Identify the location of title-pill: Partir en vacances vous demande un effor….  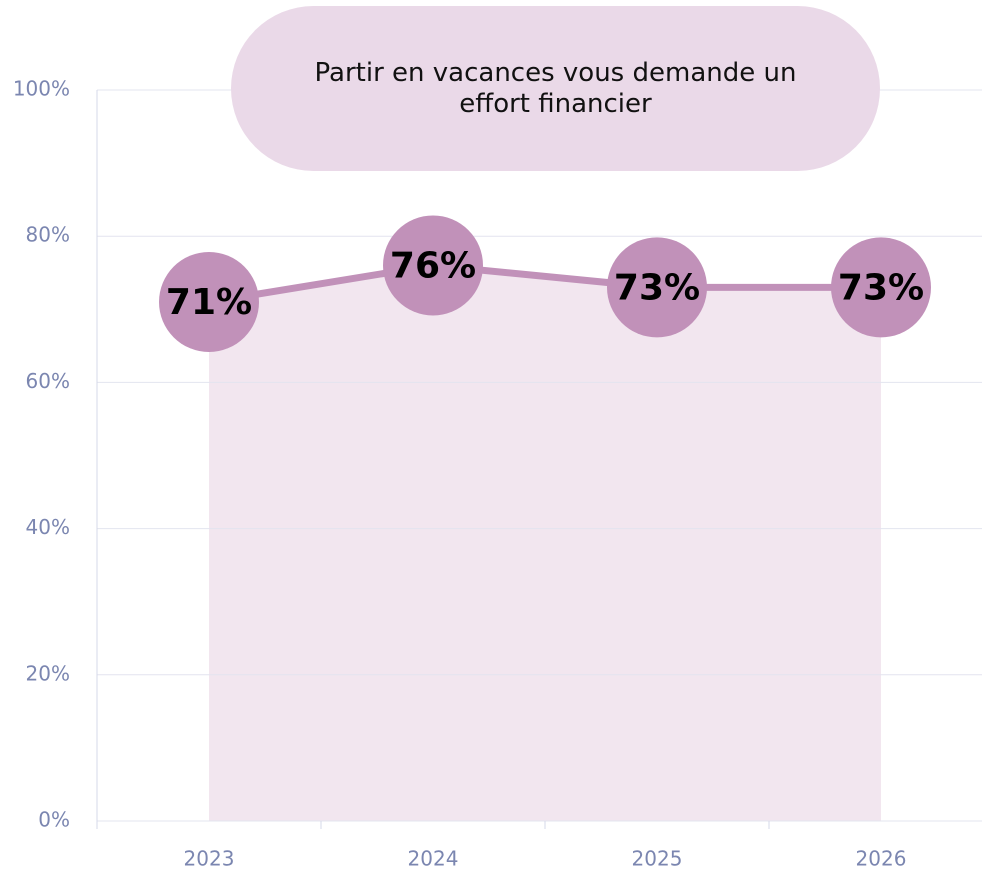
(555, 88).